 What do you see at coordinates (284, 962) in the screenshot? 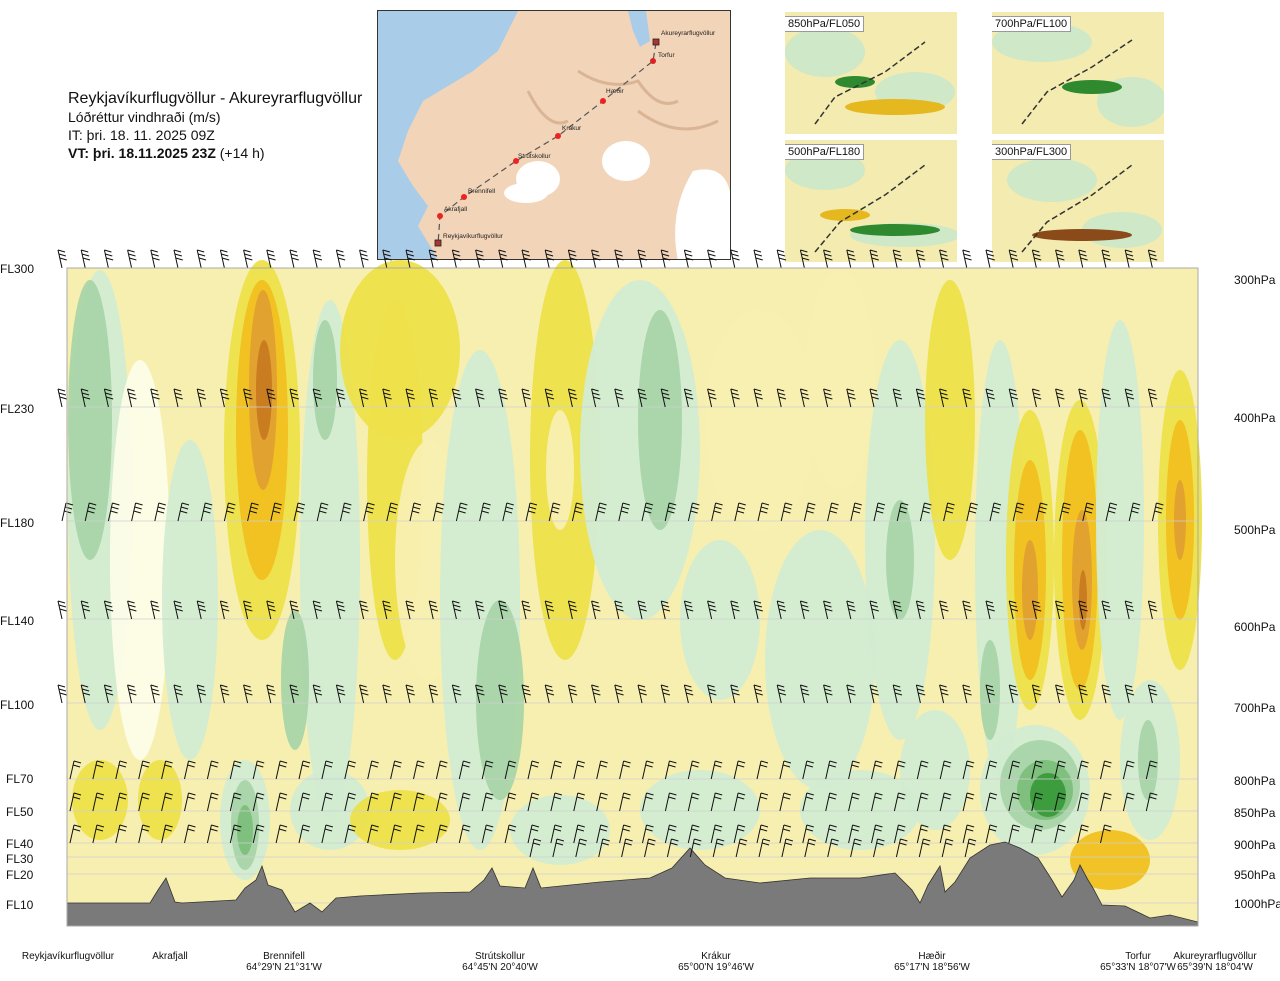
I see `location-brennifell: Brennifell 64°29'N 21°31'W` at bounding box center [284, 962].